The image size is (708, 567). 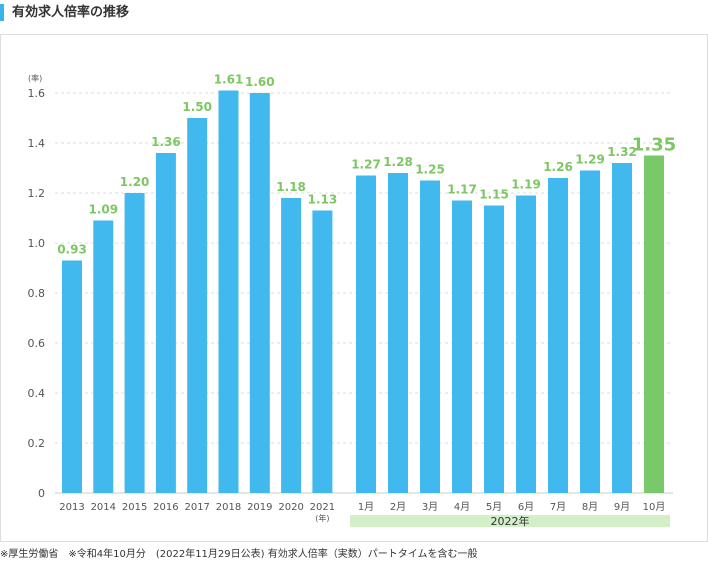 What do you see at coordinates (654, 145) in the screenshot?
I see `data-label: 1.35` at bounding box center [654, 145].